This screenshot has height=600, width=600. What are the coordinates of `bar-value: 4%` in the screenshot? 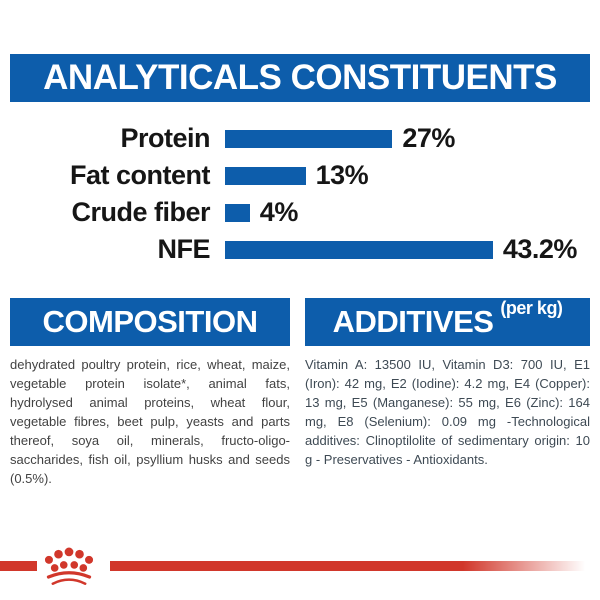 It's located at (279, 212).